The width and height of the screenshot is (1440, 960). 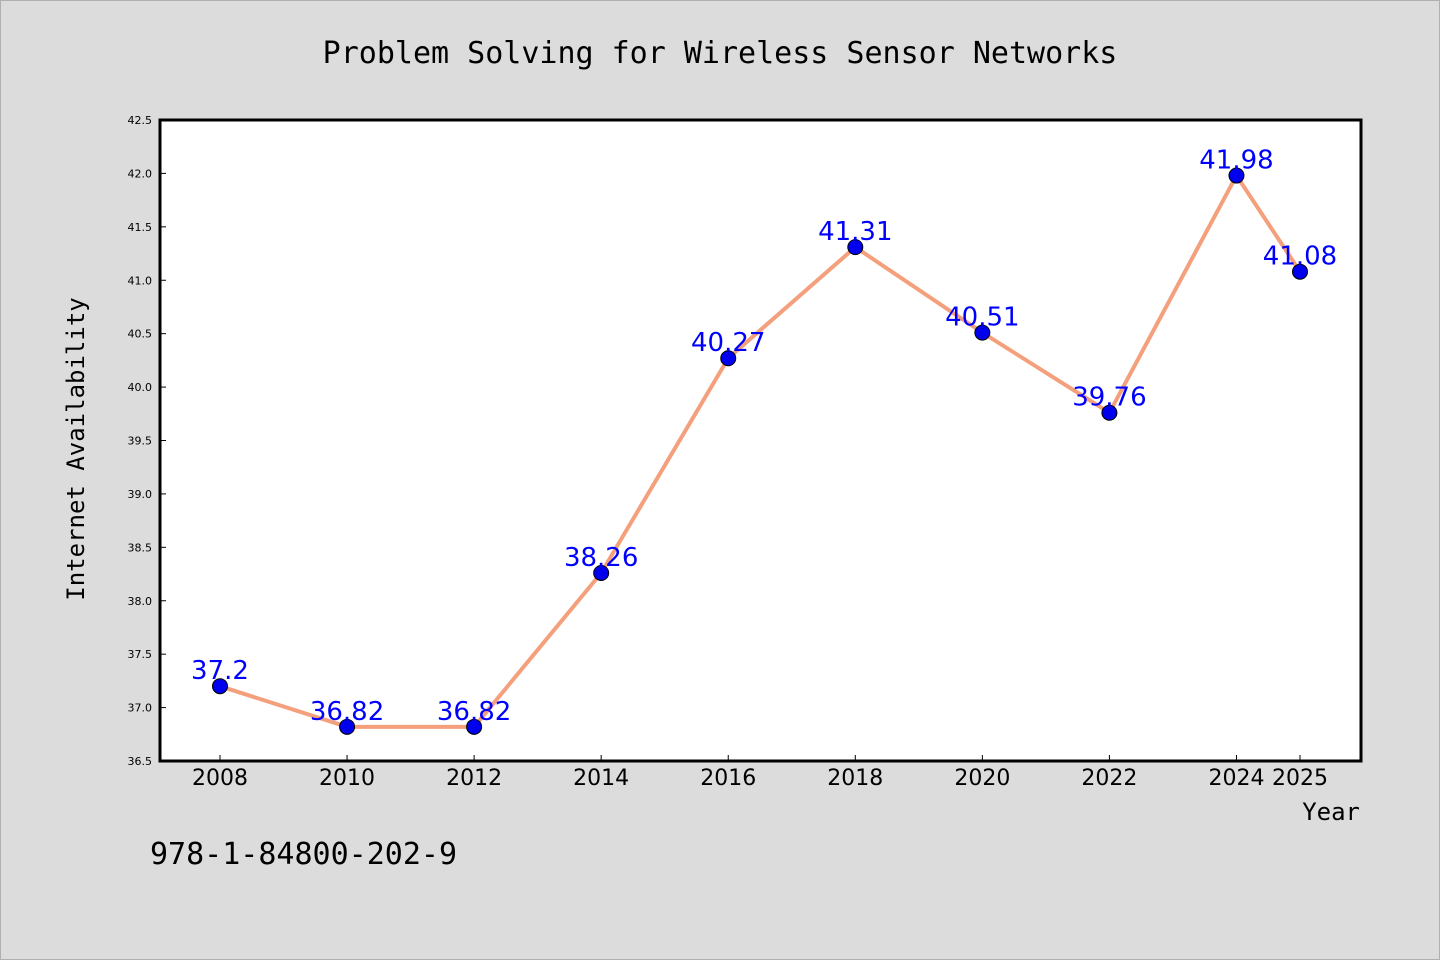 I want to click on data-label: 40.27, so click(x=728, y=343).